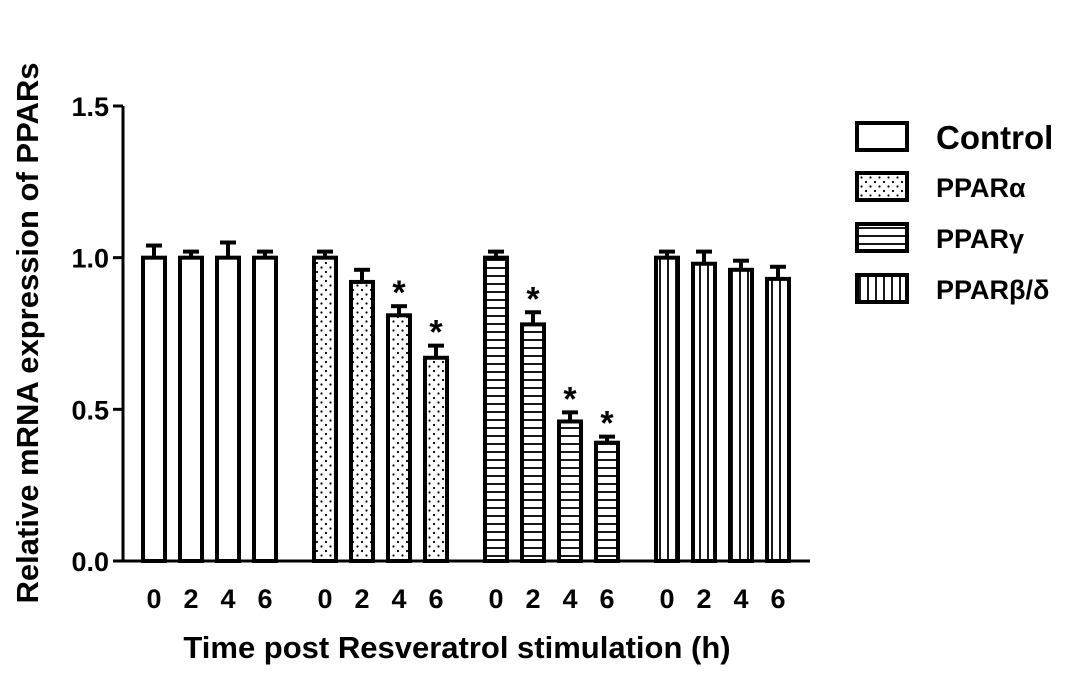 The width and height of the screenshot is (1087, 685). I want to click on y-tick-label: 1.5, so click(90, 107).